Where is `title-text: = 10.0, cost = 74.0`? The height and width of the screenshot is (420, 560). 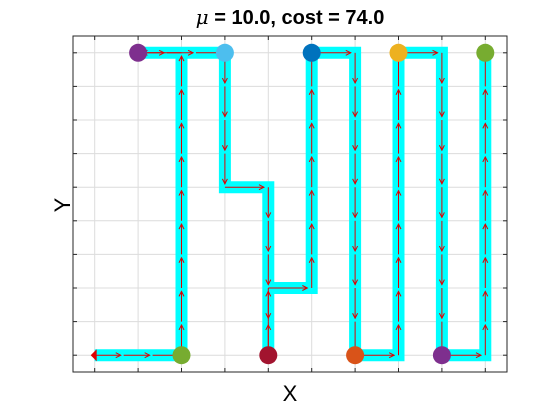 title-text: = 10.0, cost = 74.0 is located at coordinates (297, 18).